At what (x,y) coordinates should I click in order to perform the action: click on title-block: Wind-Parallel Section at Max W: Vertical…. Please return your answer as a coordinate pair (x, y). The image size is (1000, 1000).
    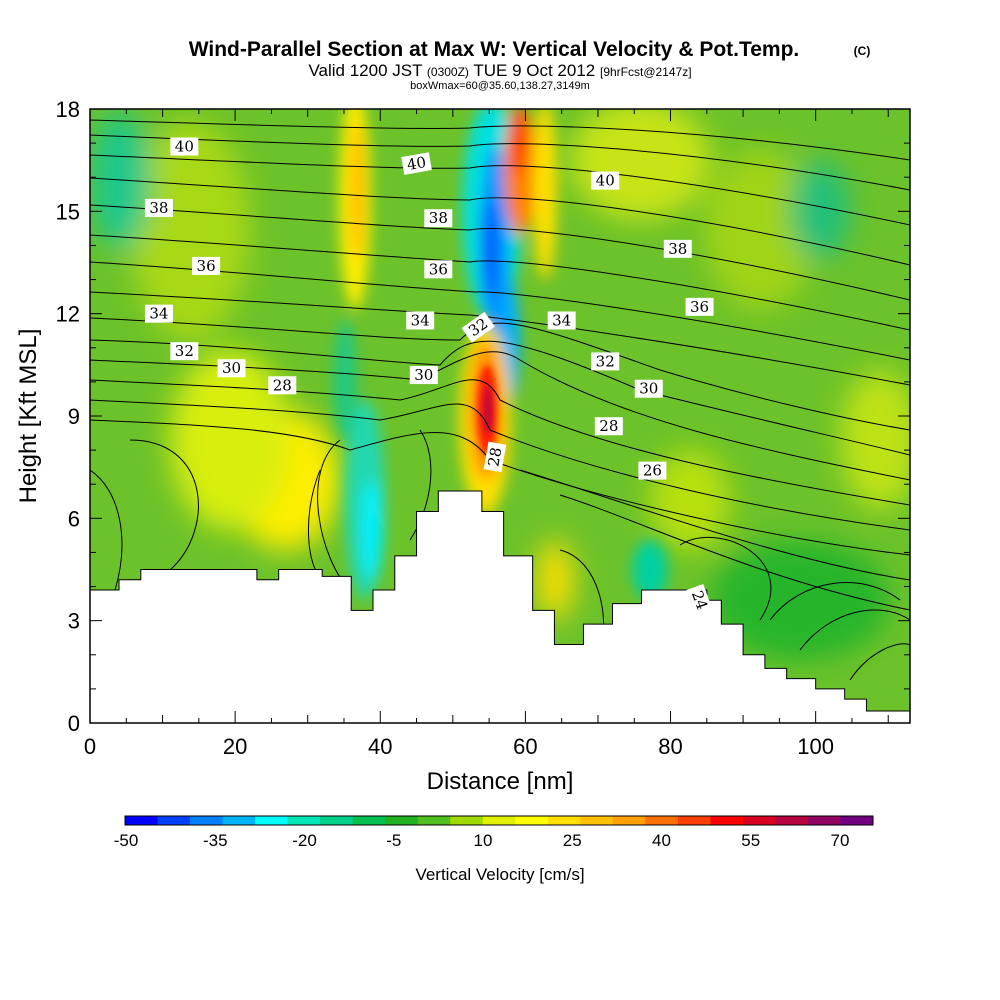
    Looking at the image, I should click on (530, 65).